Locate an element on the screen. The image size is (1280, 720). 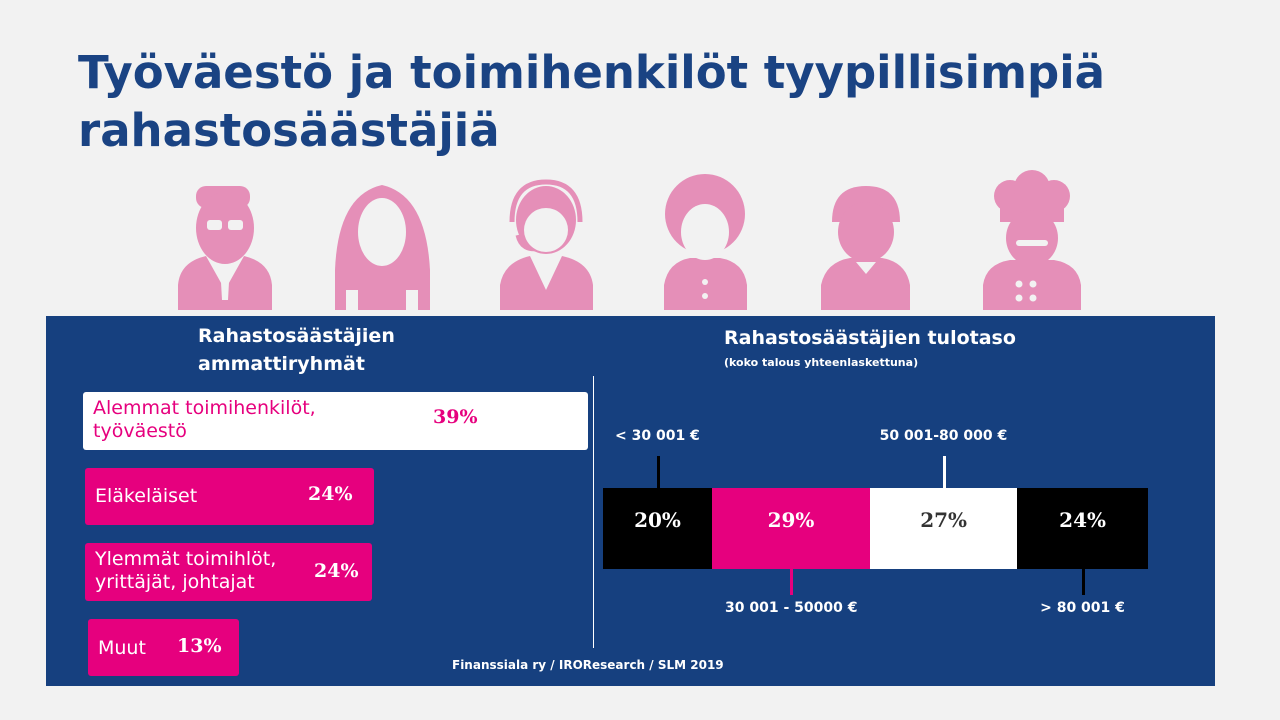
income-category-label: < 30 001 € is located at coordinates (657, 436).